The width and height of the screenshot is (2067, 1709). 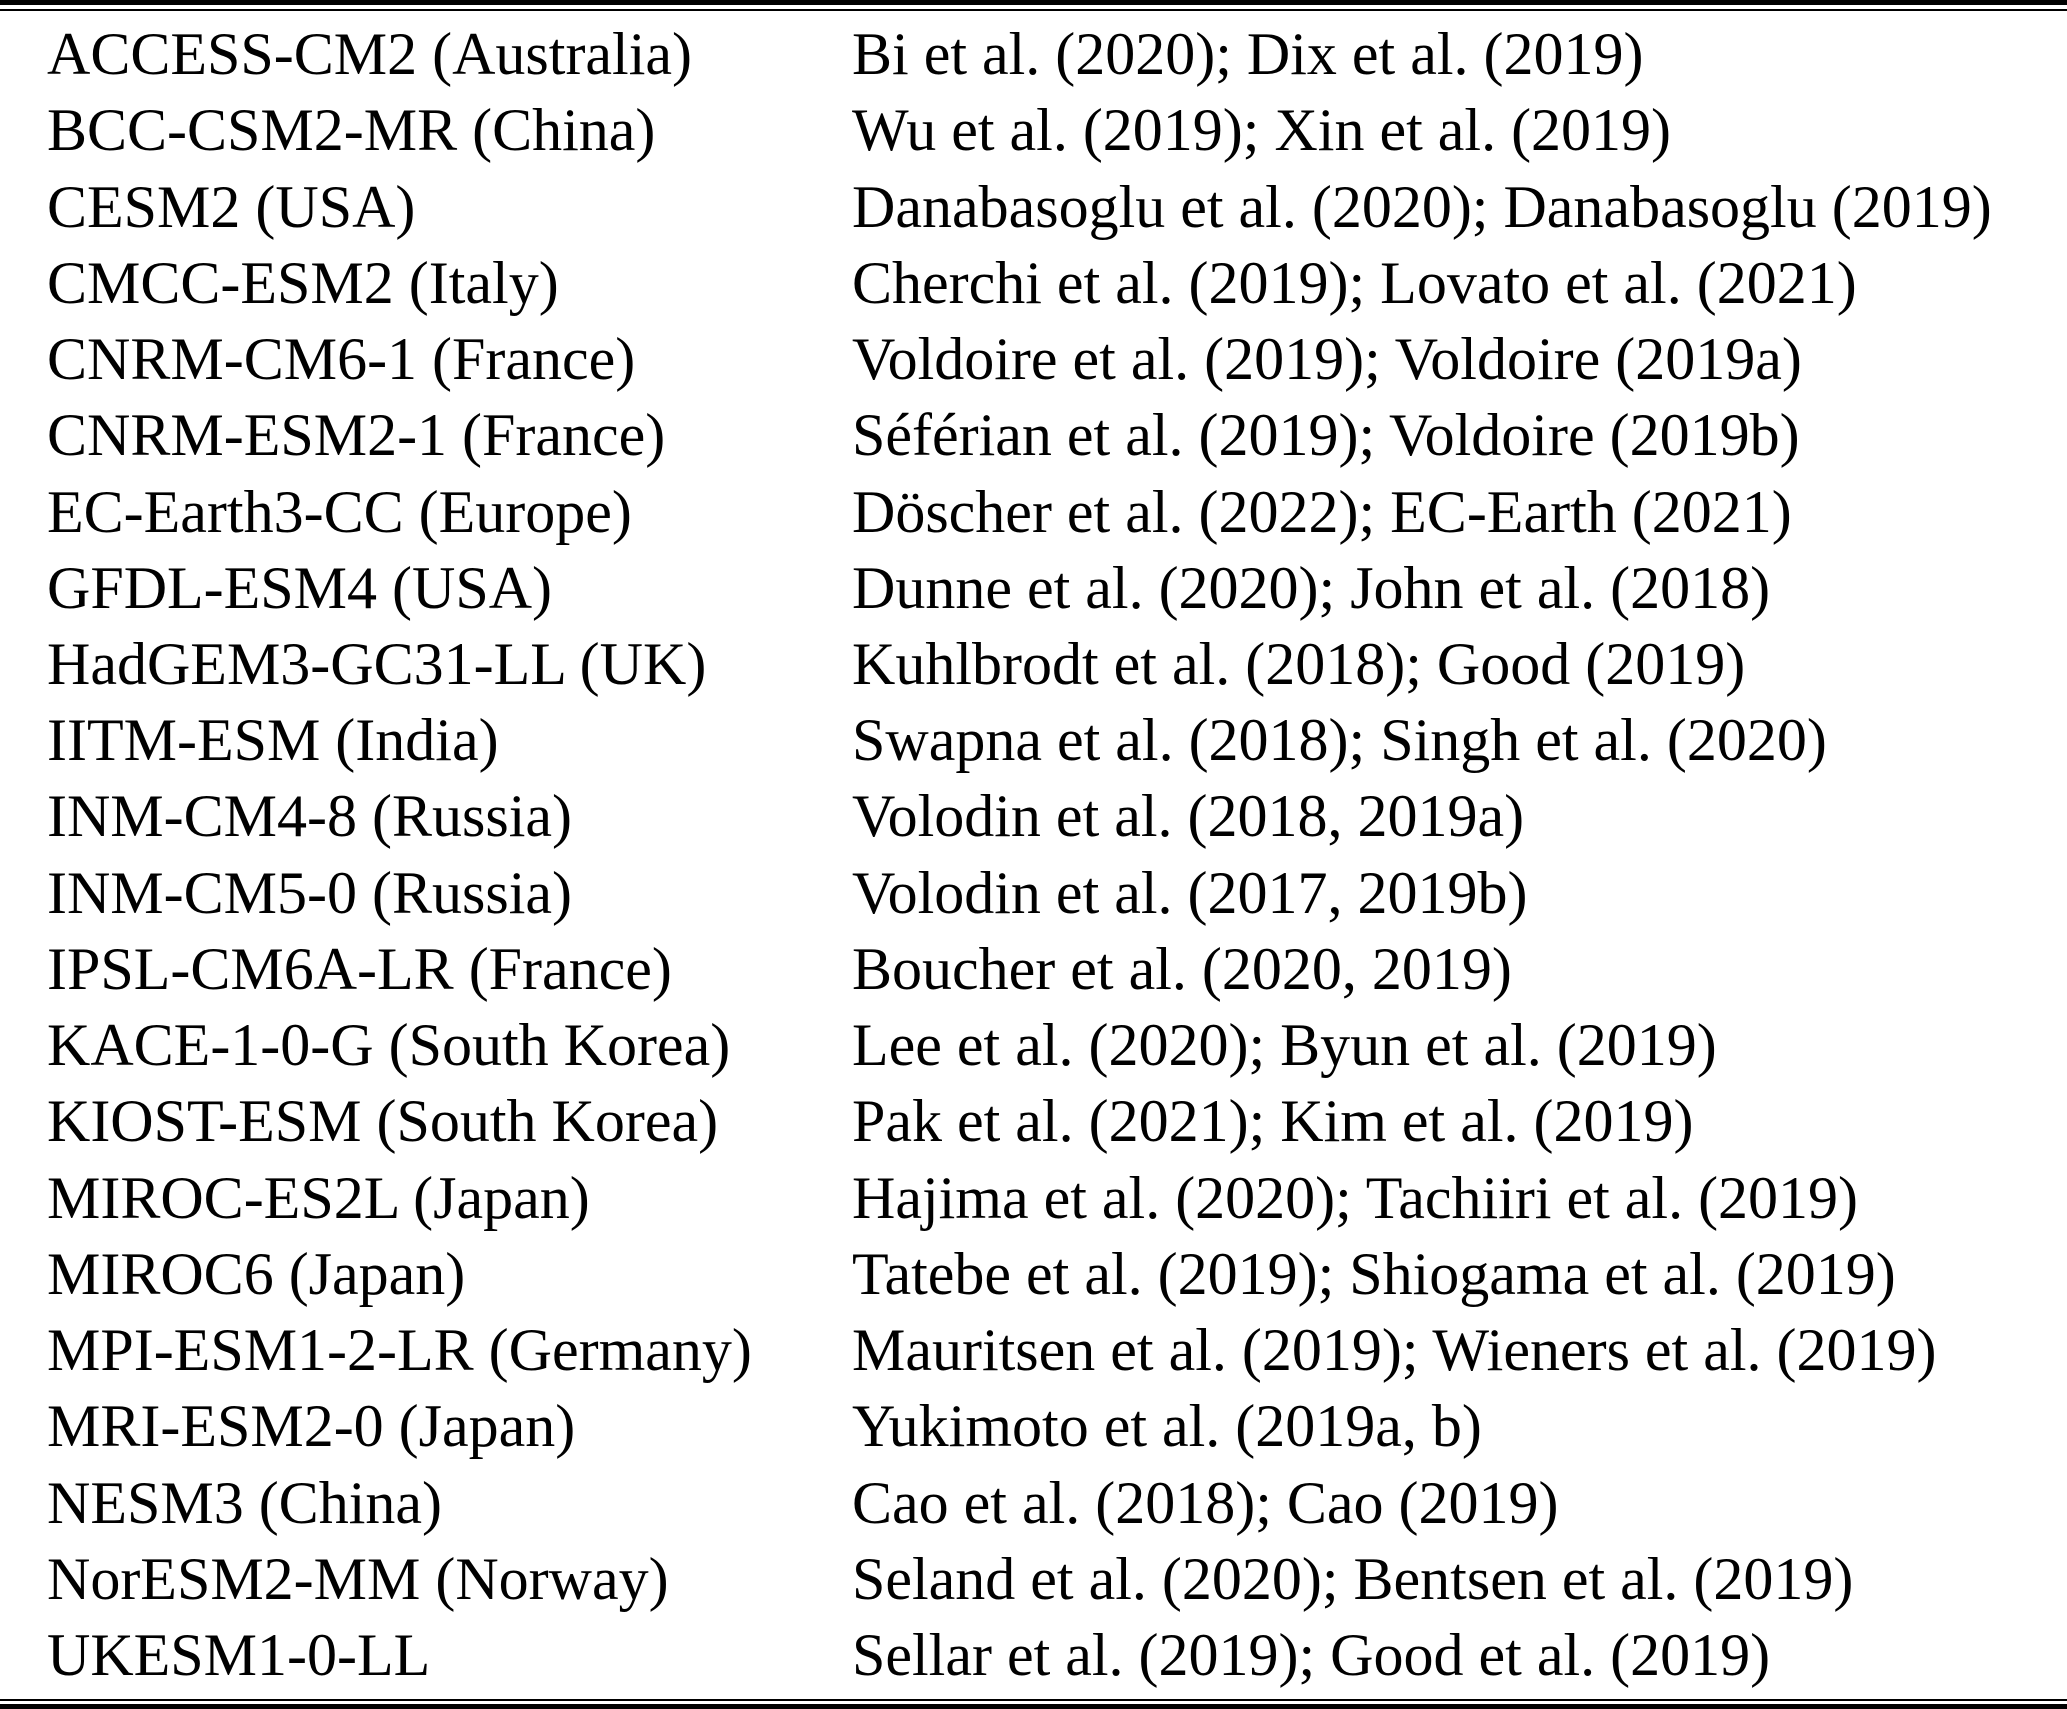 What do you see at coordinates (231, 206) in the screenshot?
I see `model-cell: CESM2 (USA)` at bounding box center [231, 206].